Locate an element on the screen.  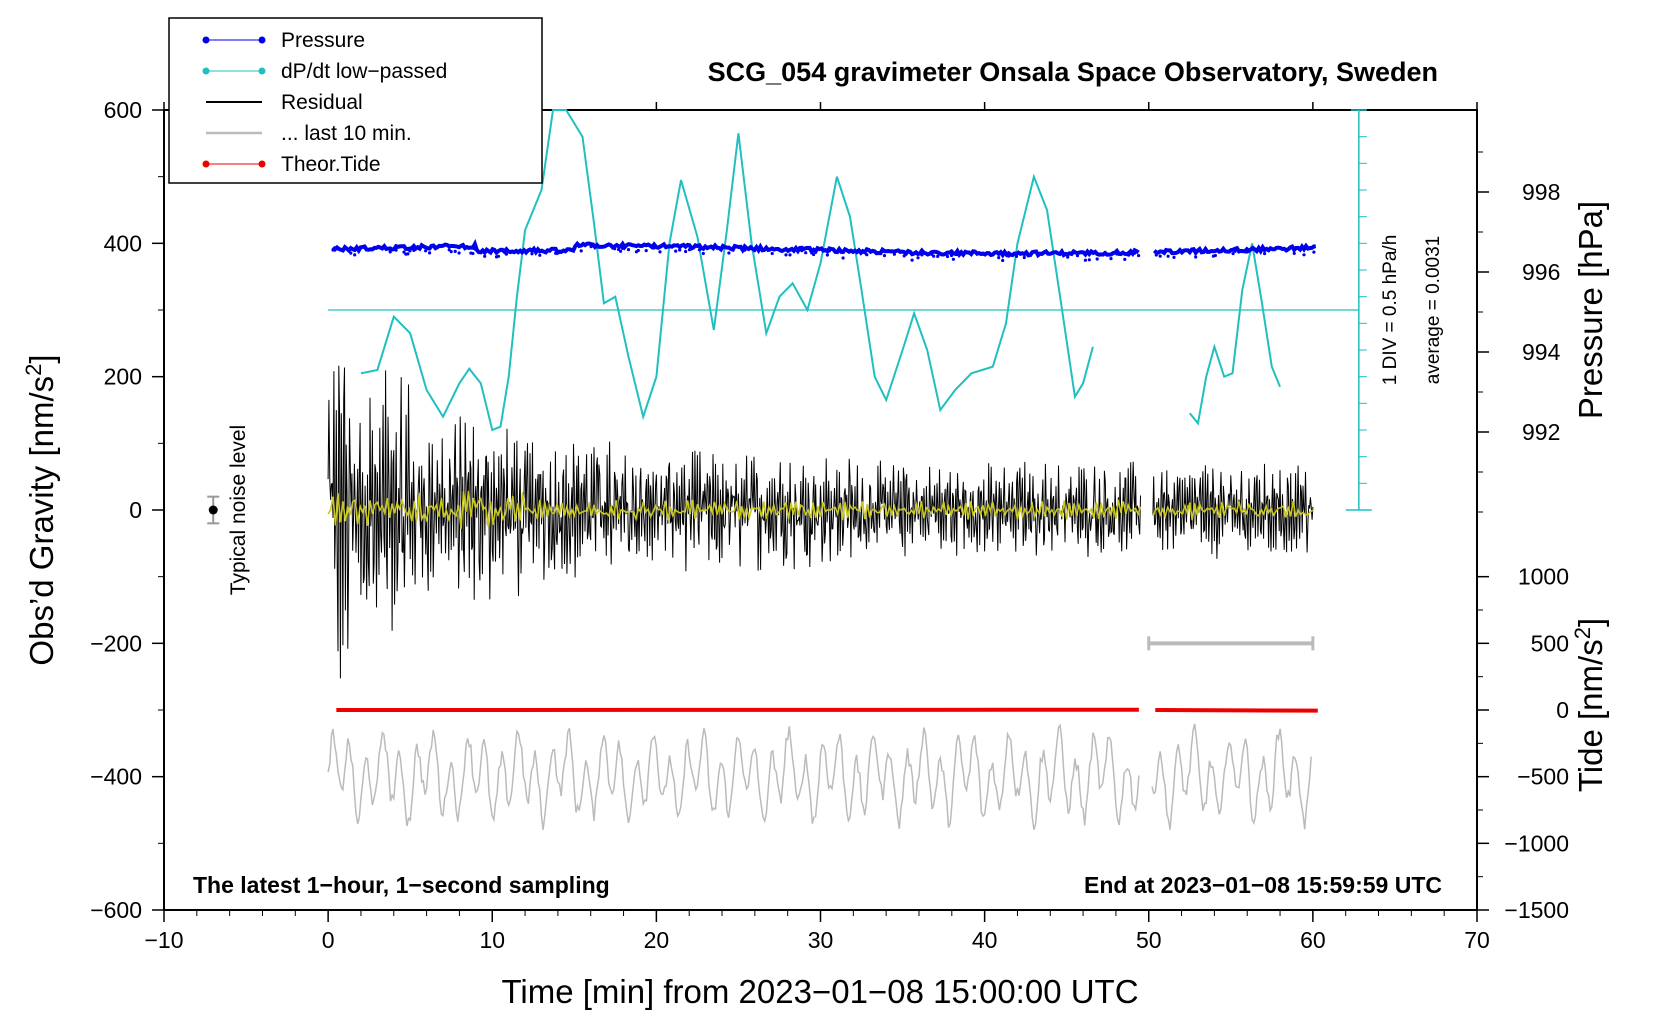
x-tick-label: 30 is located at coordinates (821, 940).